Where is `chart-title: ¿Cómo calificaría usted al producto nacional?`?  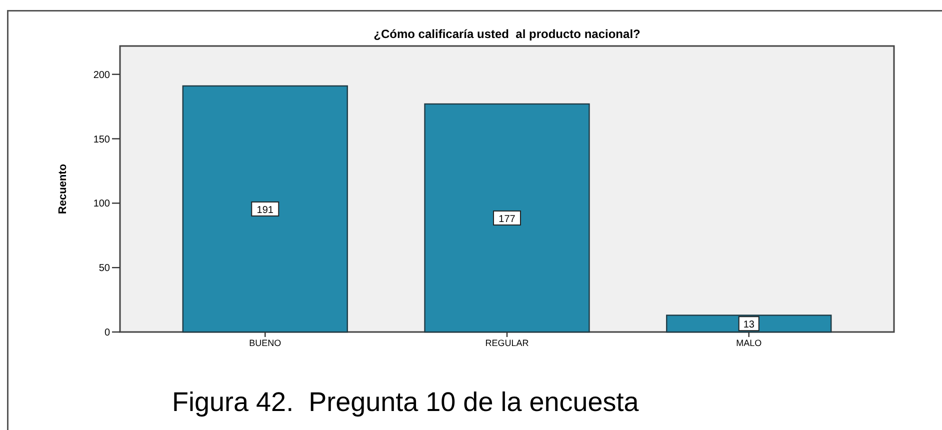
chart-title: ¿Cómo calificaría usted al producto nacional? is located at coordinates (507, 34).